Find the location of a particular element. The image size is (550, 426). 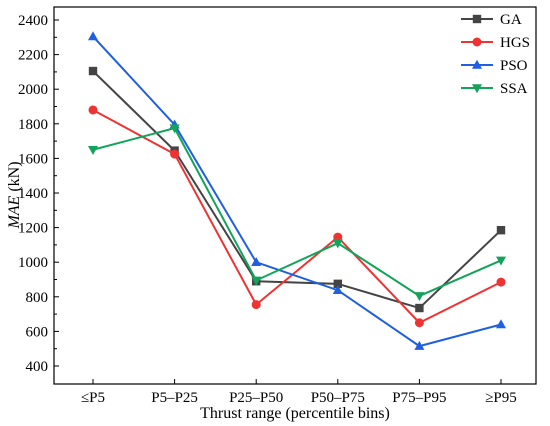

x-axis: ≤P5 P5–P25 P25–P50 P50–P75 P75–P95 ≥P95 is located at coordinates (299, 392).